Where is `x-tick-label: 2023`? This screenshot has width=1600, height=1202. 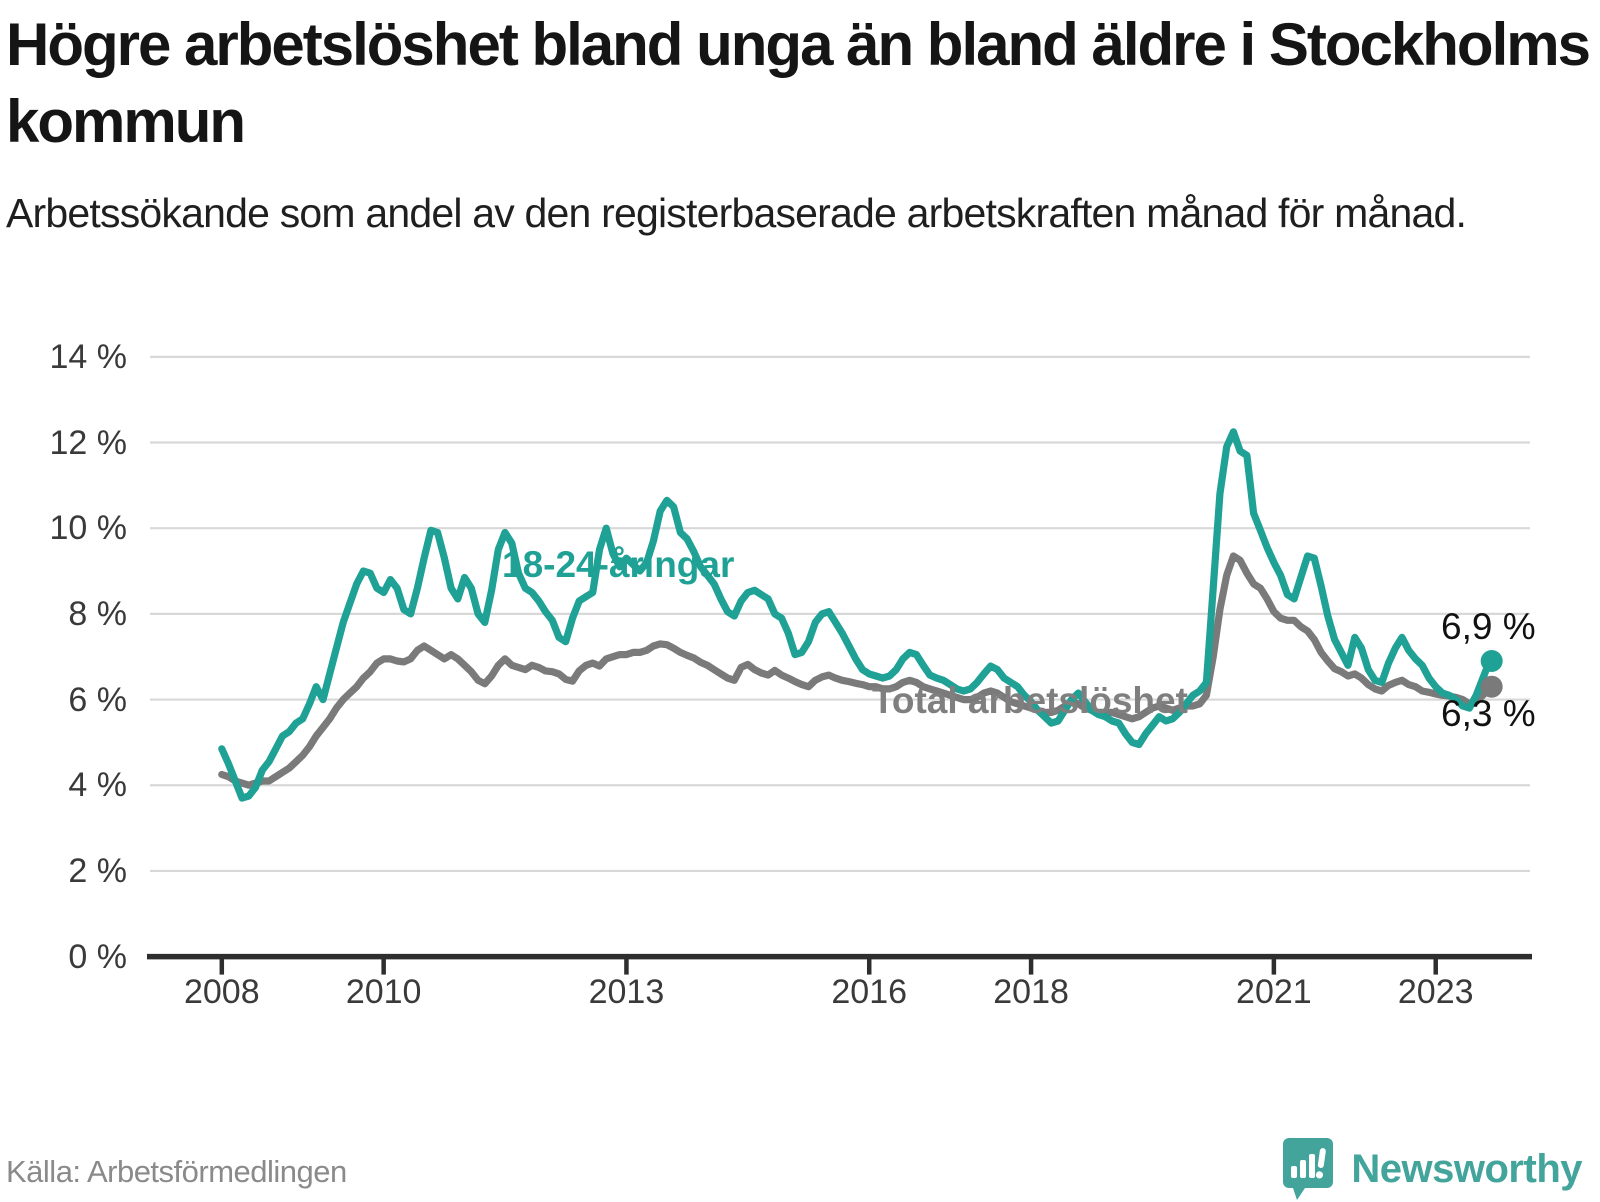 x-tick-label: 2023 is located at coordinates (1435, 992).